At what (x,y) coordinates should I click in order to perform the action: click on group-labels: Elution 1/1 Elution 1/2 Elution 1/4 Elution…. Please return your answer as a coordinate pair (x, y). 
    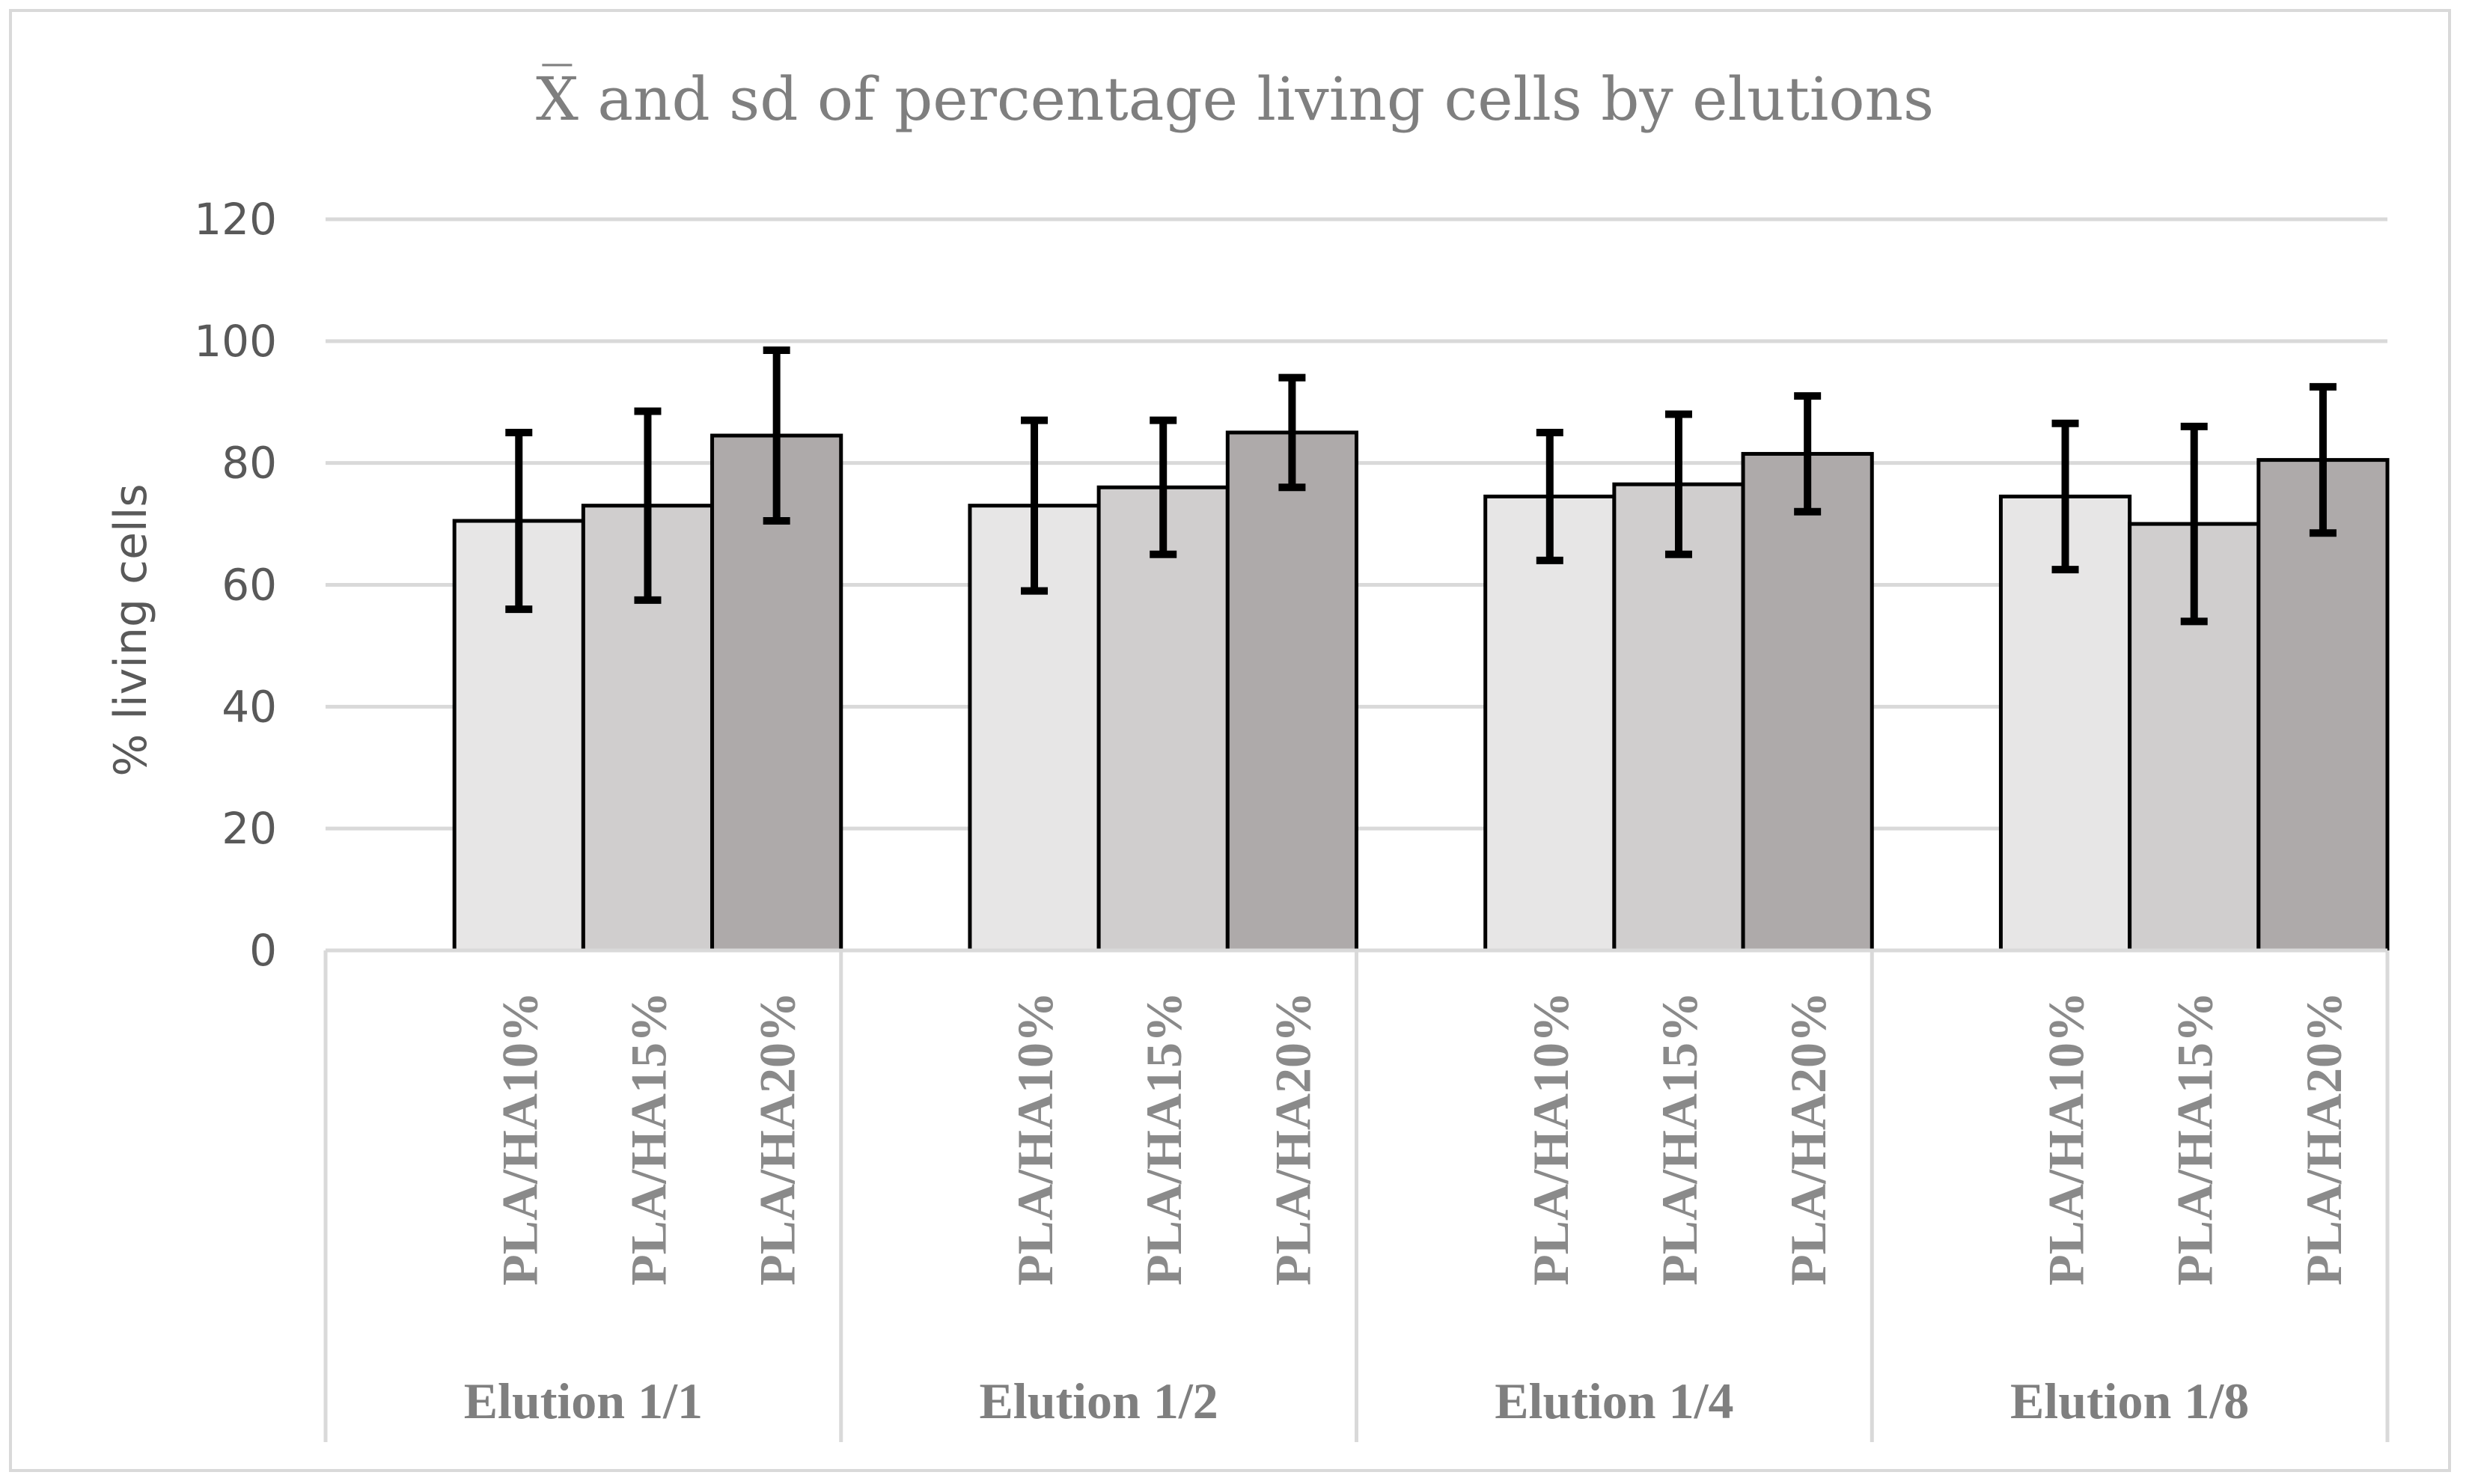
    Looking at the image, I should click on (1357, 1400).